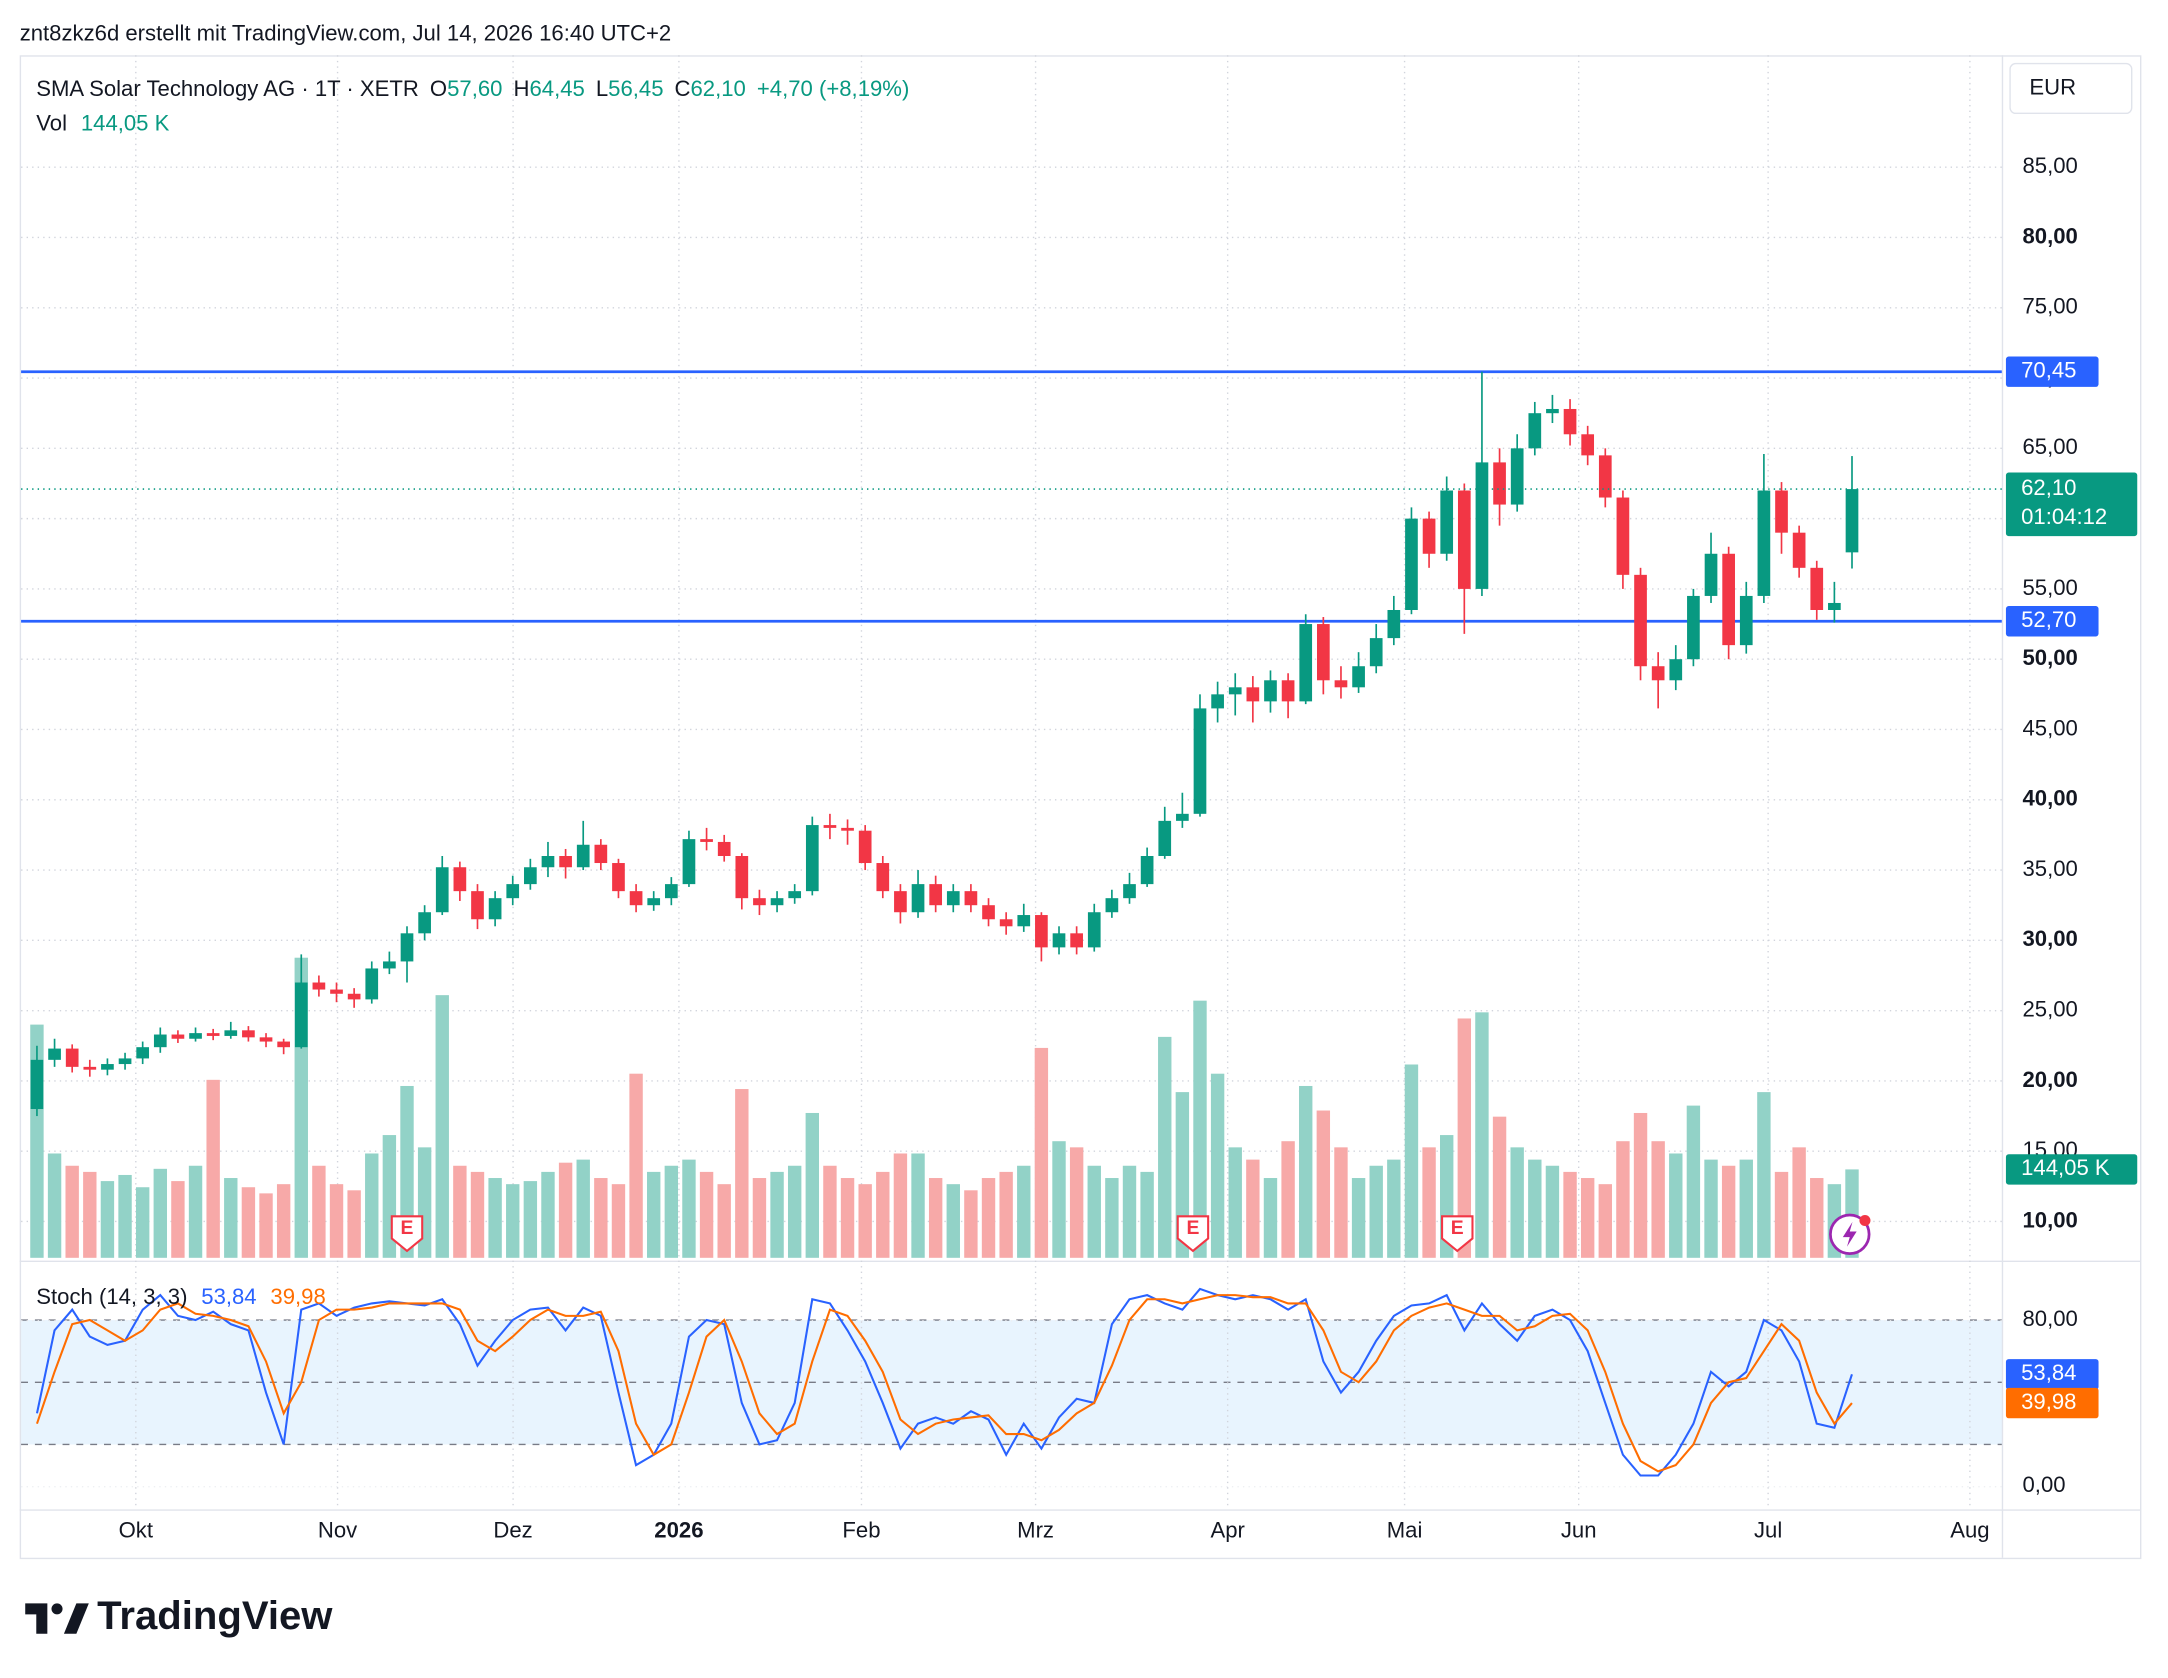 The height and width of the screenshot is (1678, 2168). Describe the element at coordinates (1850, 1234) in the screenshot. I see `alert-icon` at that location.